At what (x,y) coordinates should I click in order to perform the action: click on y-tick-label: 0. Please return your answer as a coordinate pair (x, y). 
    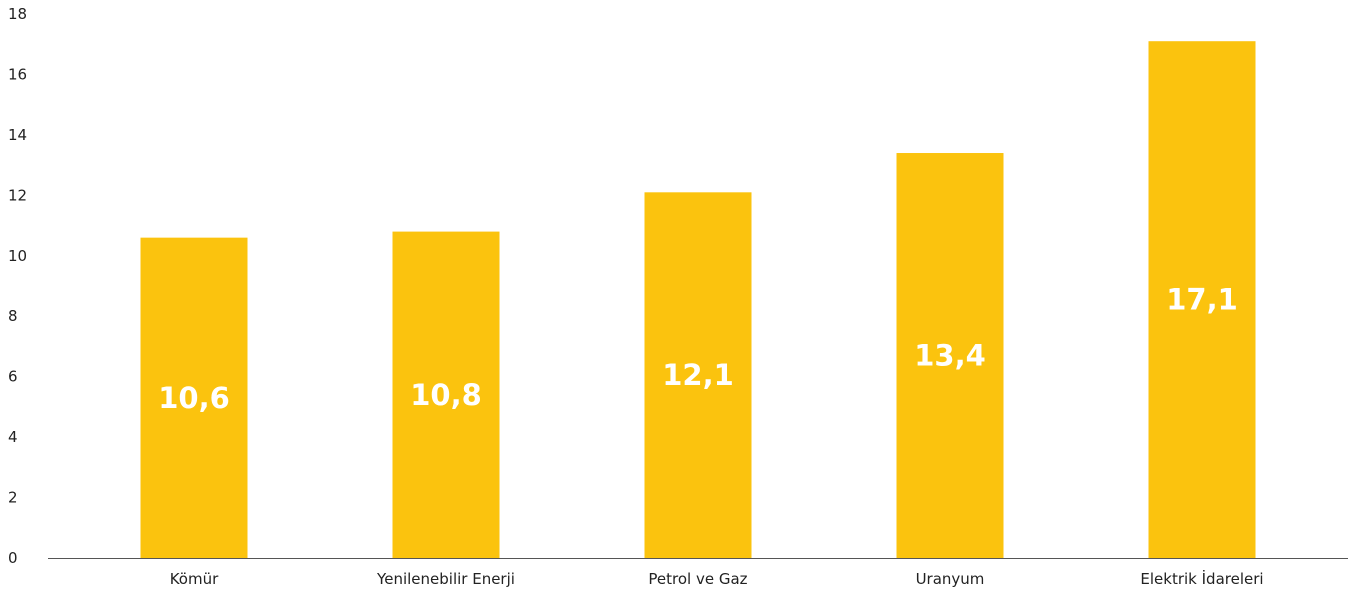
    Looking at the image, I should click on (13, 558).